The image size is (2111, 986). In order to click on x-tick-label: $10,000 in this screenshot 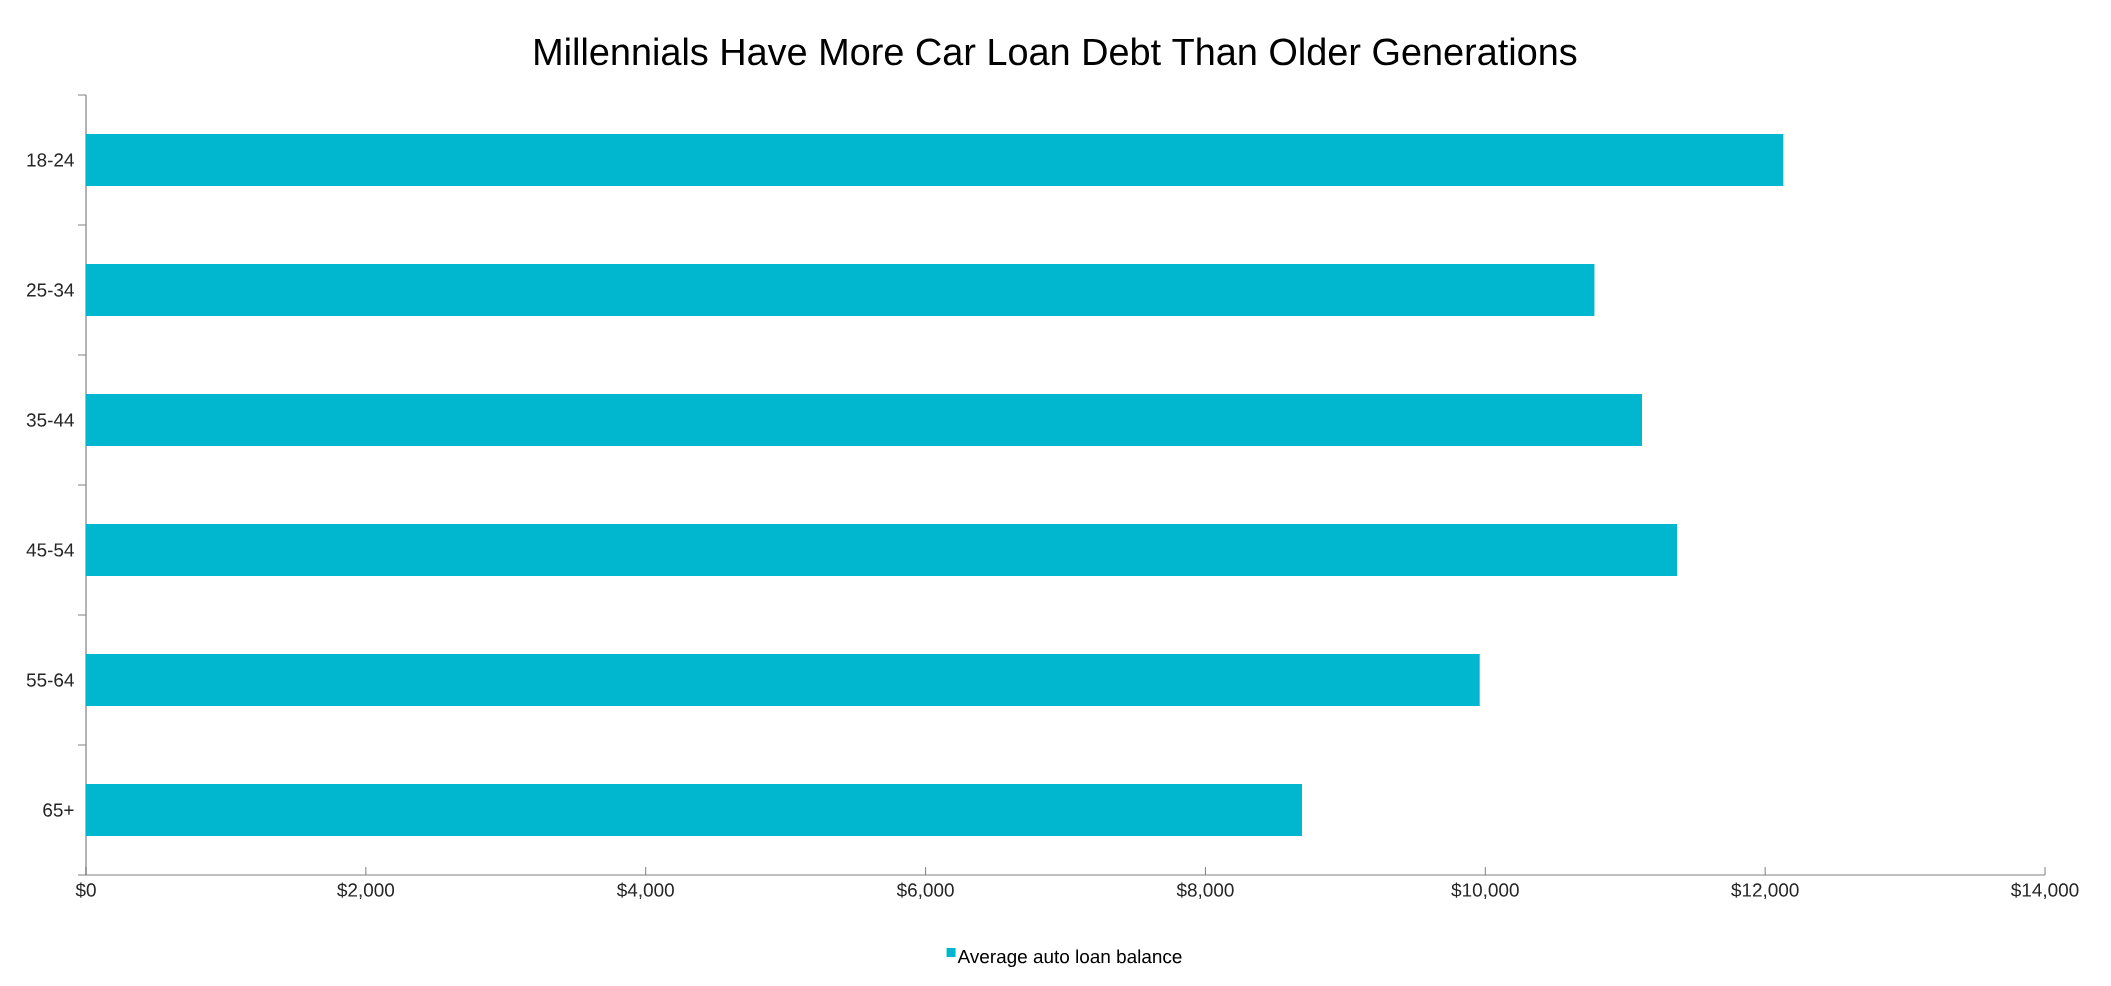, I will do `click(1485, 890)`.